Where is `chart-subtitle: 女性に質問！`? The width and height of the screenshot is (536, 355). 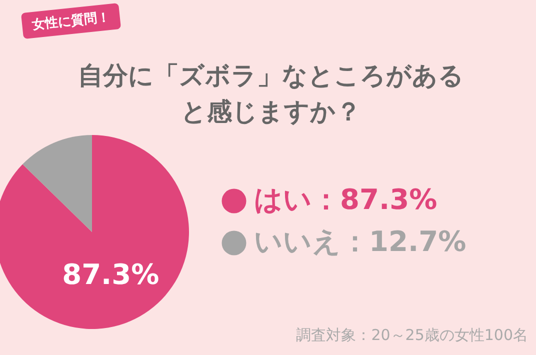
chart-subtitle: 女性に質問！ is located at coordinates (71, 21).